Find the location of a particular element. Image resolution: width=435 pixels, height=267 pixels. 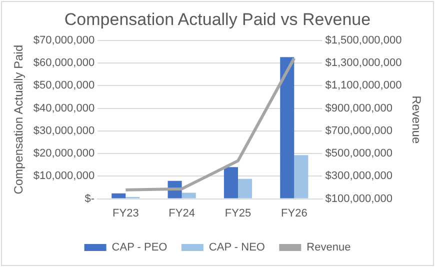

chart-title: Compensation Actually Paid vs Revenue is located at coordinates (217, 19).